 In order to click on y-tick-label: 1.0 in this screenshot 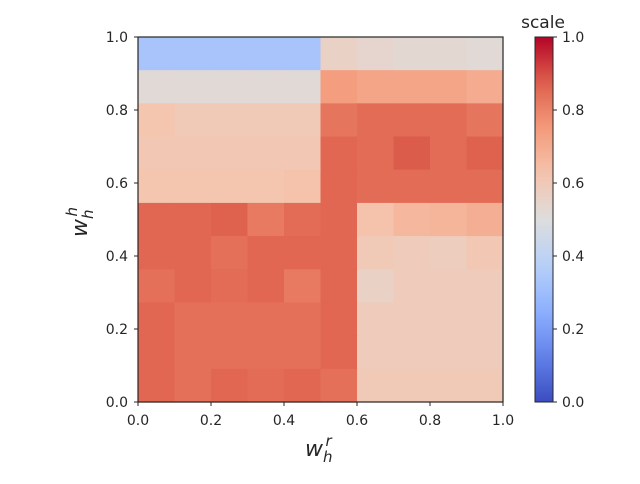, I will do `click(117, 38)`.